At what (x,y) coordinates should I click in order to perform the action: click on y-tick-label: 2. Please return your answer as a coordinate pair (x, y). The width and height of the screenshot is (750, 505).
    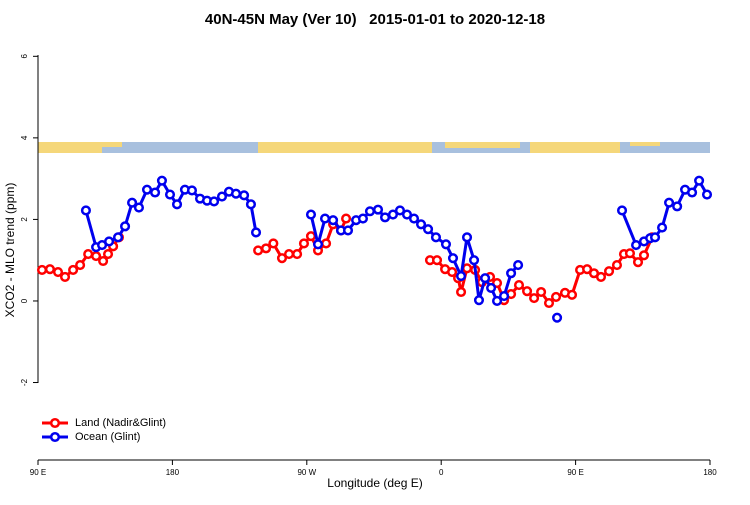
    Looking at the image, I should click on (24, 219).